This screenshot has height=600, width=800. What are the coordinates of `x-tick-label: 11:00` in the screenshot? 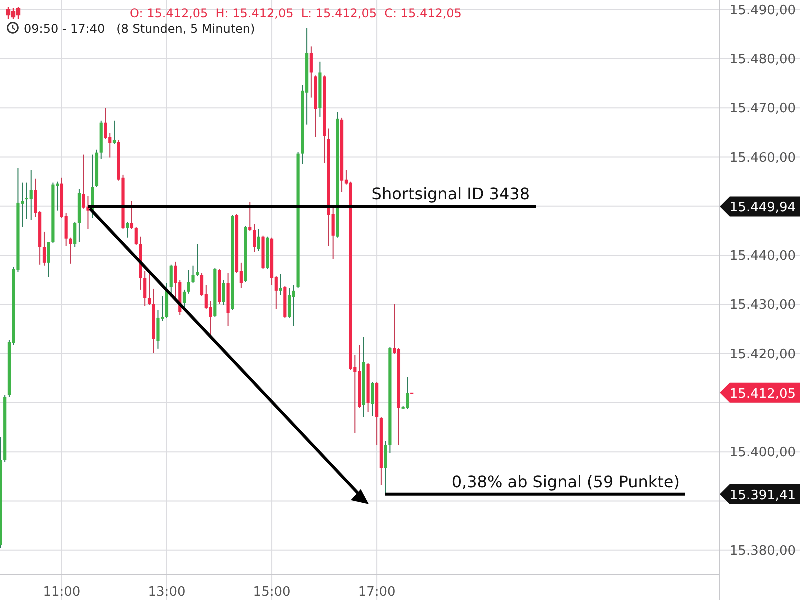 It's located at (62, 592).